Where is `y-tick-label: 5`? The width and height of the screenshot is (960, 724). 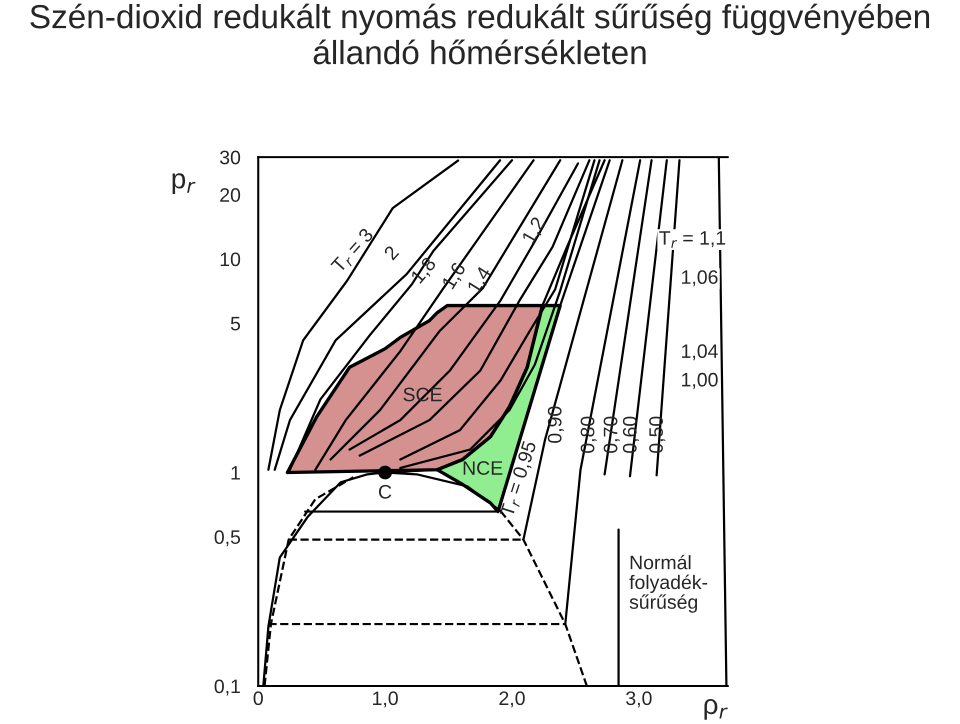 y-tick-label: 5 is located at coordinates (235, 323).